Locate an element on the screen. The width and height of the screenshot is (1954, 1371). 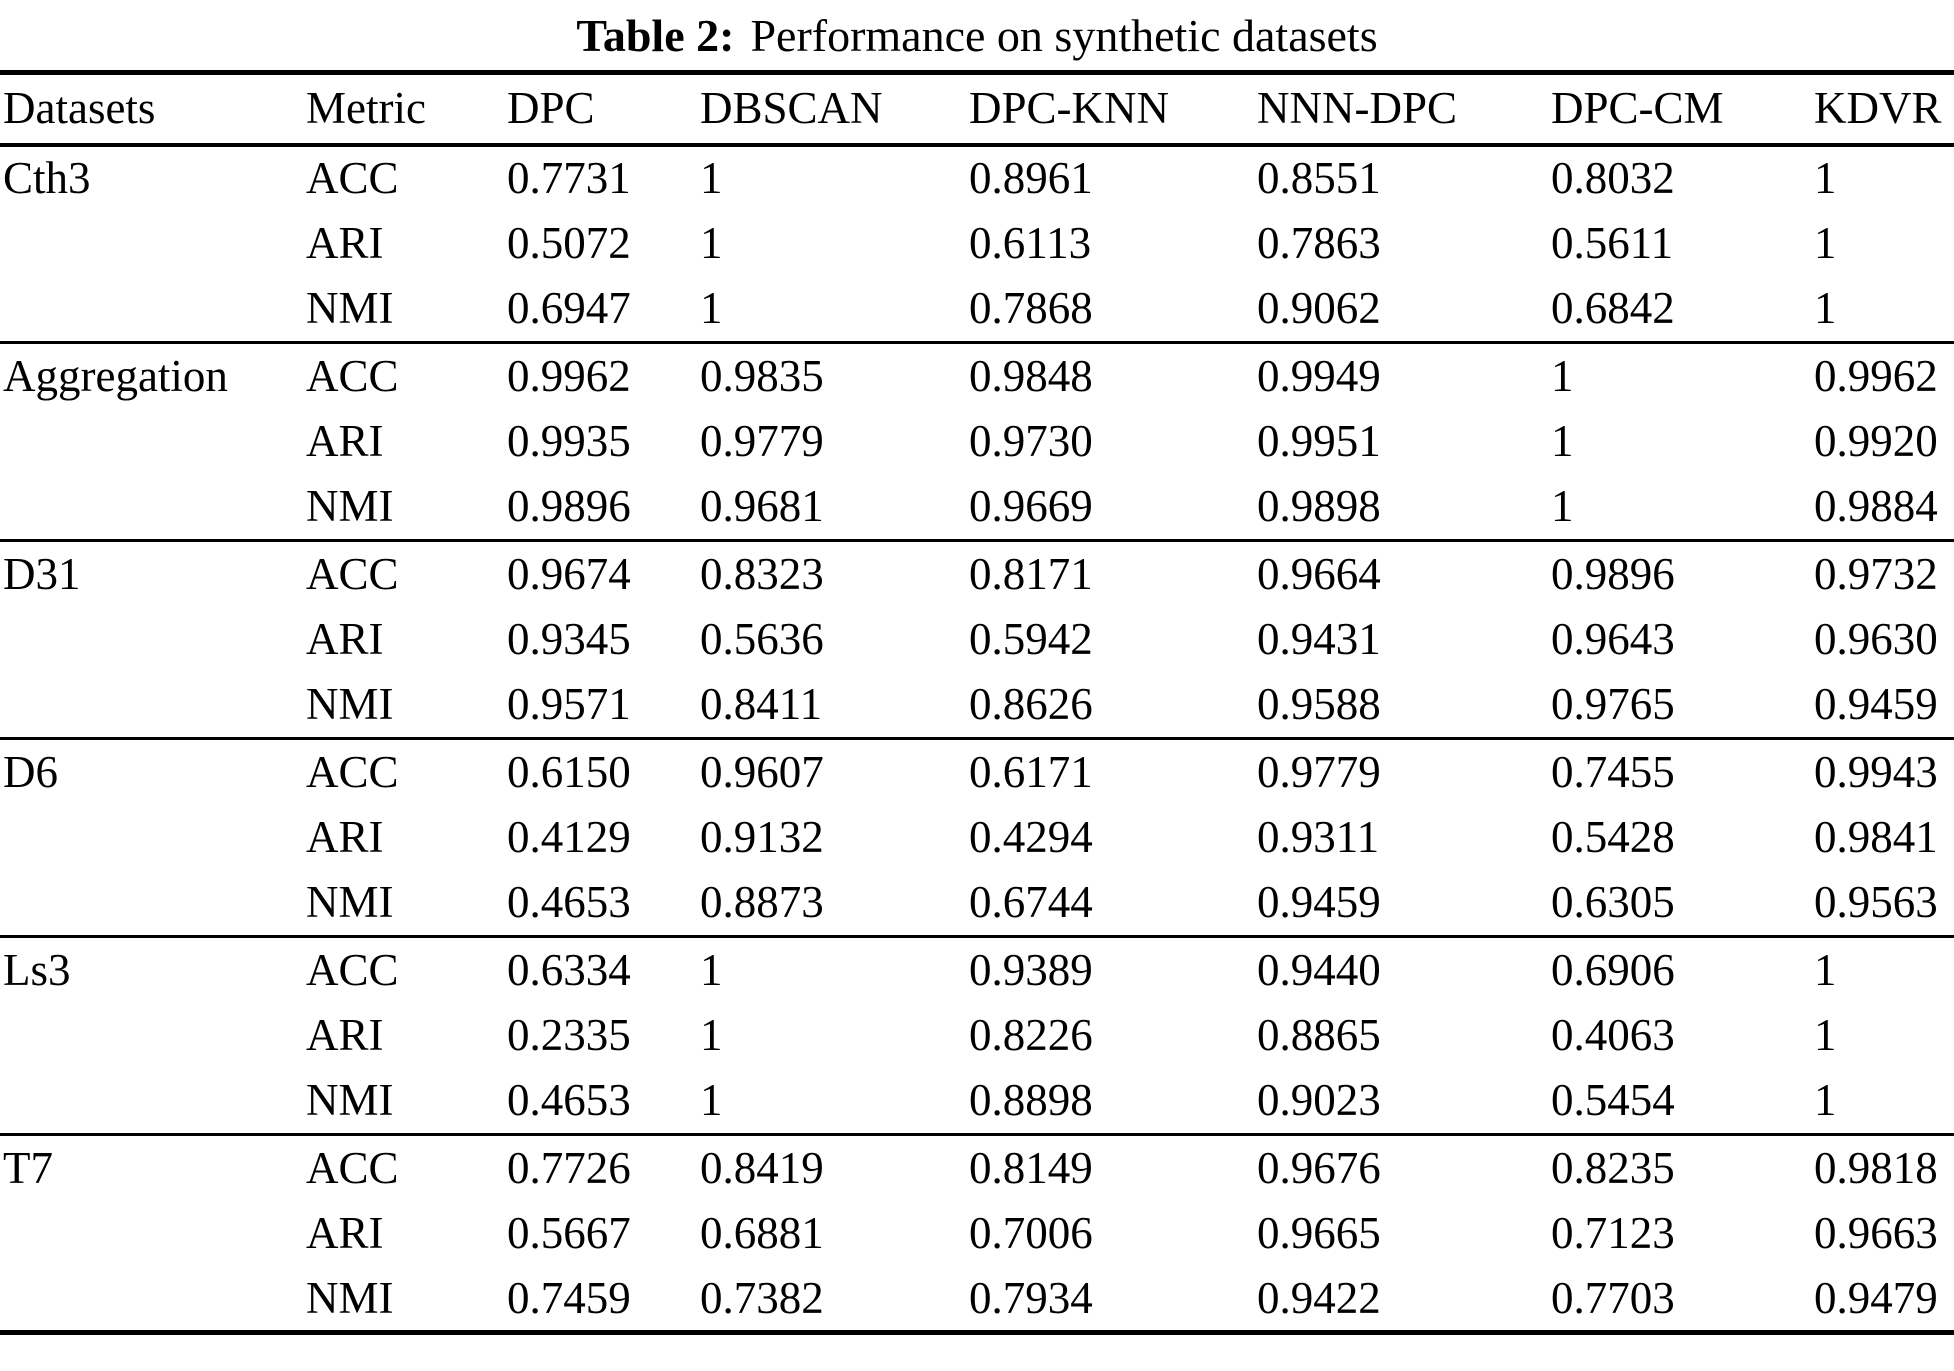
value-cell-nnn-dpc: 0.9023 is located at coordinates (1319, 1100).